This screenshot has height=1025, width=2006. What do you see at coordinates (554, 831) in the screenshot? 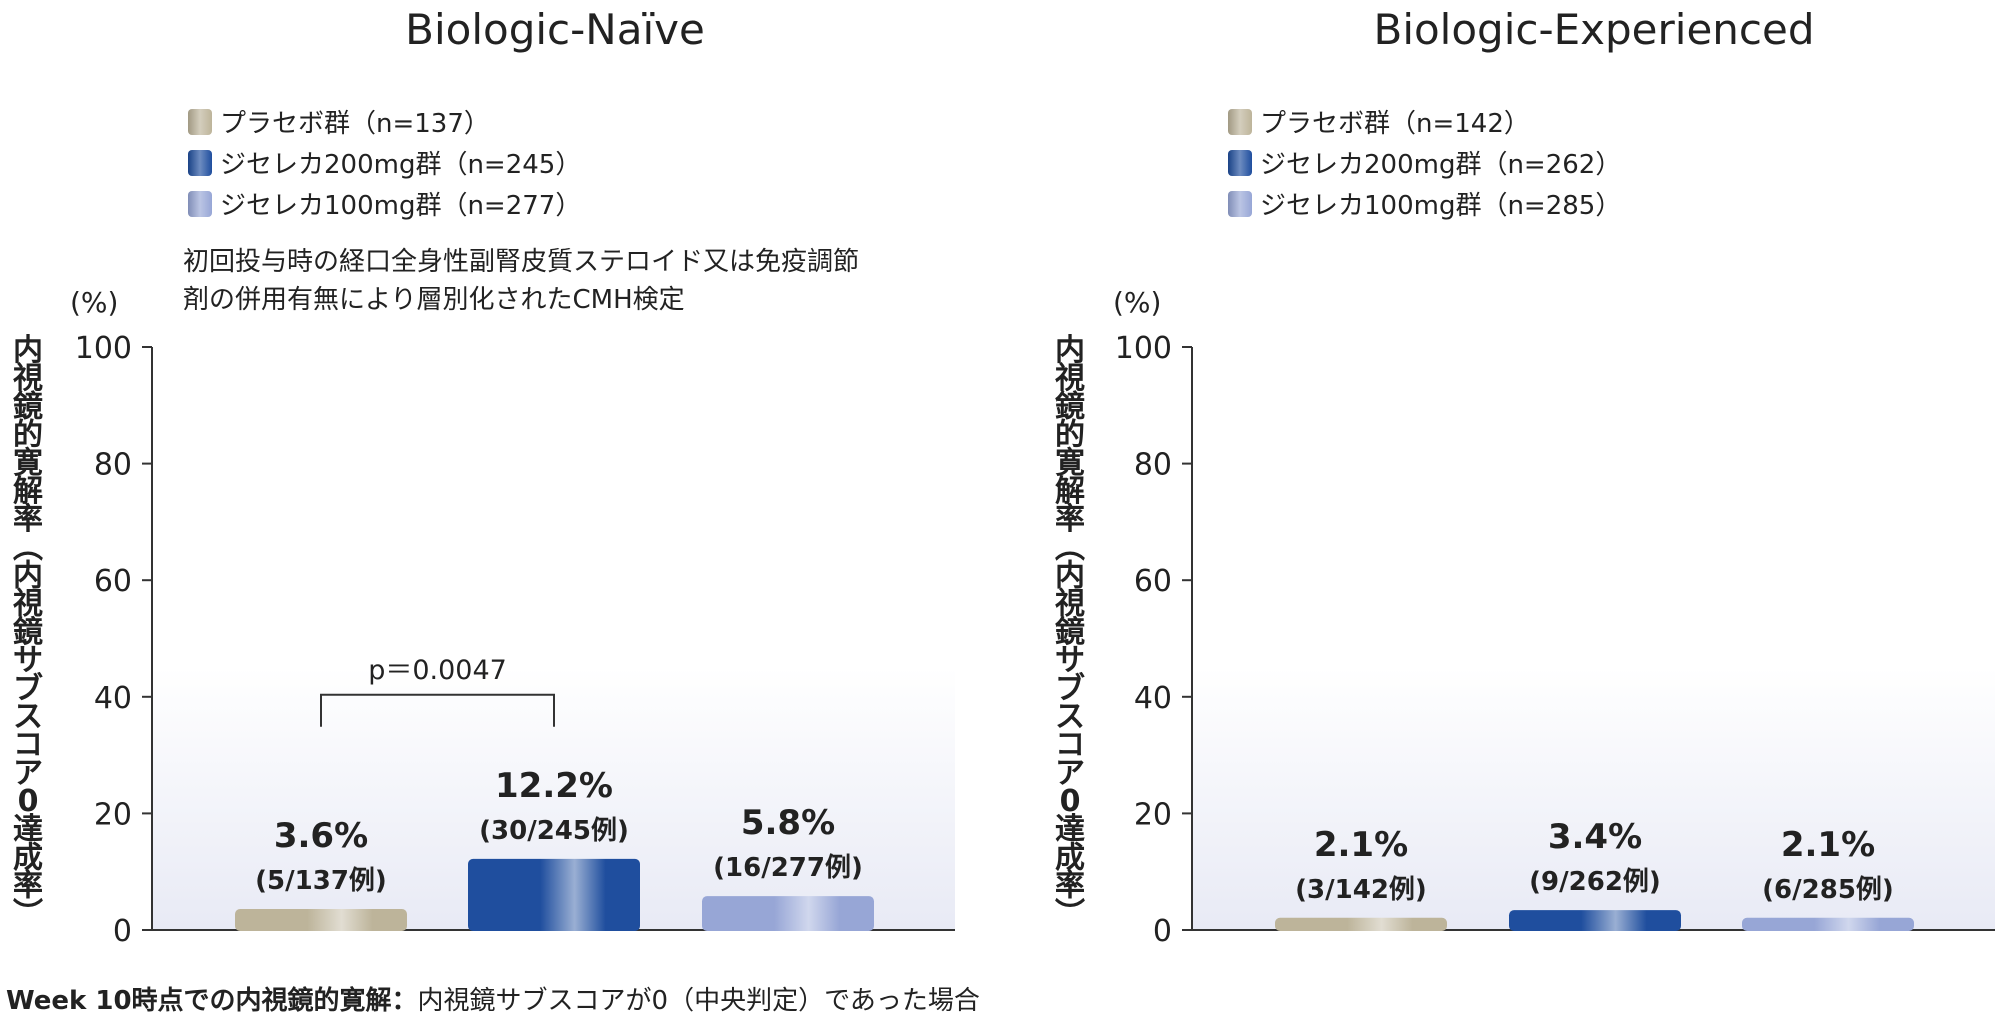
I see `bar-count-label: (30/245例)` at bounding box center [554, 831].